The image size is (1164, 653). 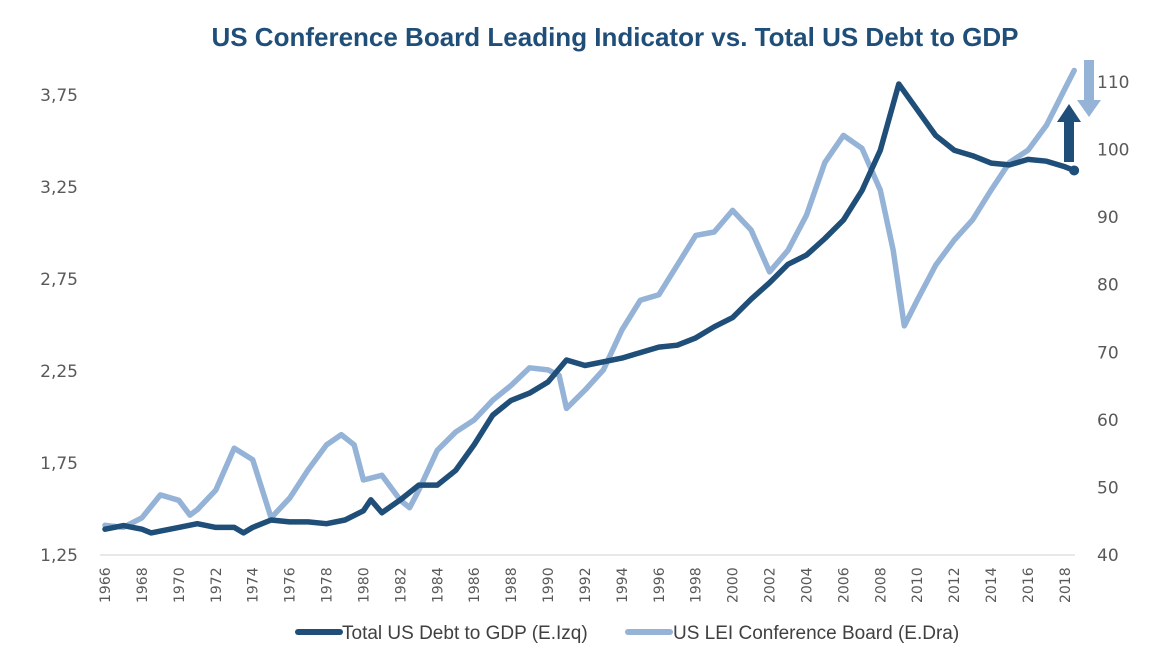 What do you see at coordinates (1113, 151) in the screenshot?
I see `right-axis-tick-label: 100` at bounding box center [1113, 151].